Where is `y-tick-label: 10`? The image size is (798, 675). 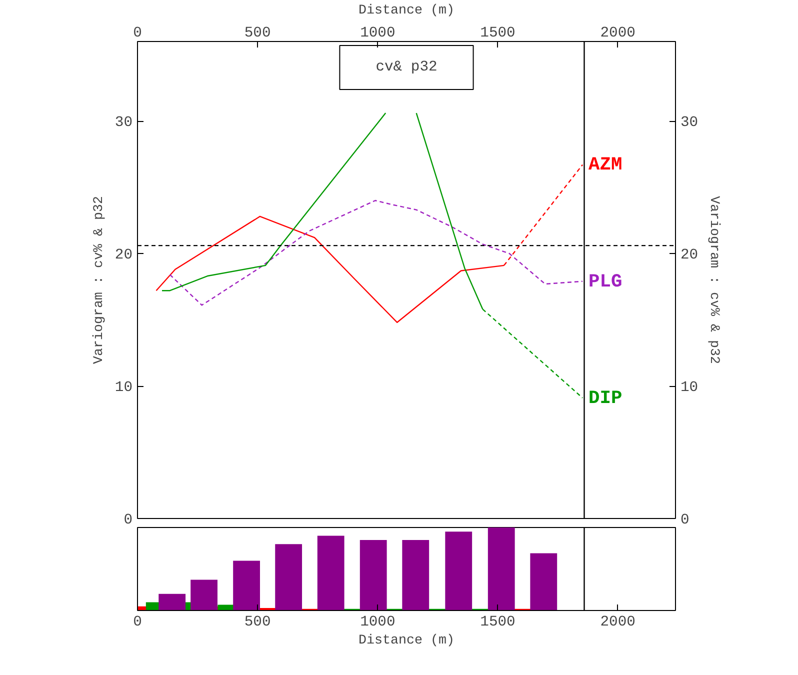
y-tick-label: 10 is located at coordinates (123, 388).